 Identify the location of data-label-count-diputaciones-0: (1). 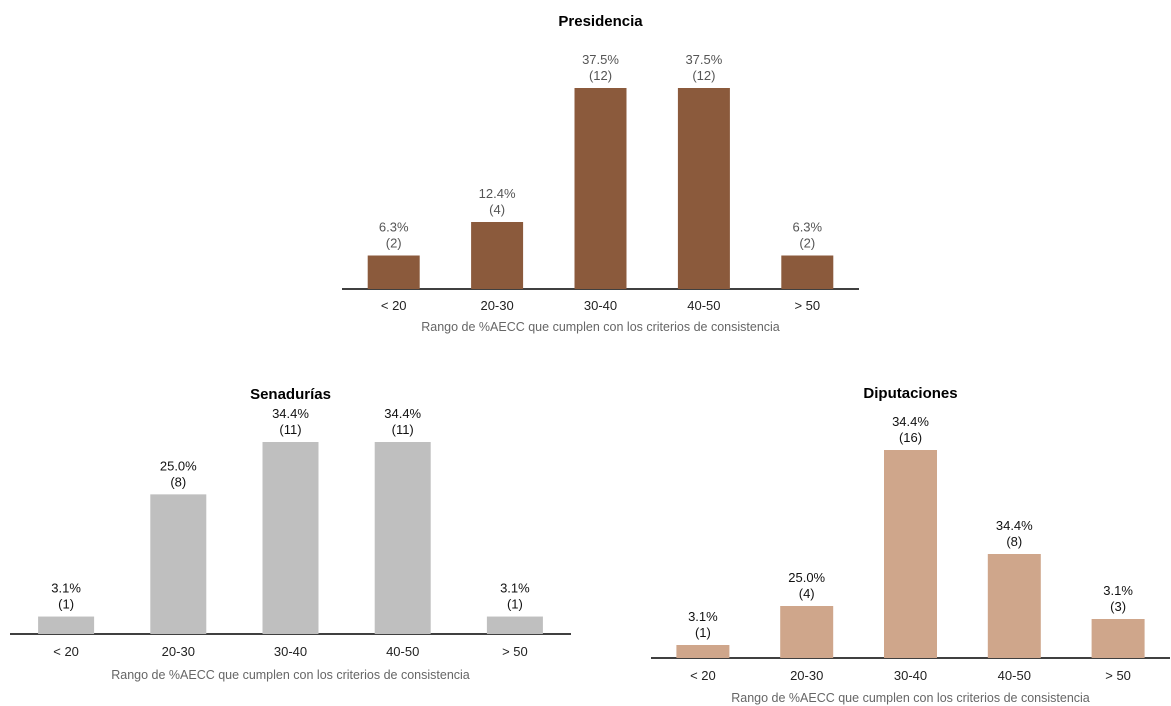
(703, 632).